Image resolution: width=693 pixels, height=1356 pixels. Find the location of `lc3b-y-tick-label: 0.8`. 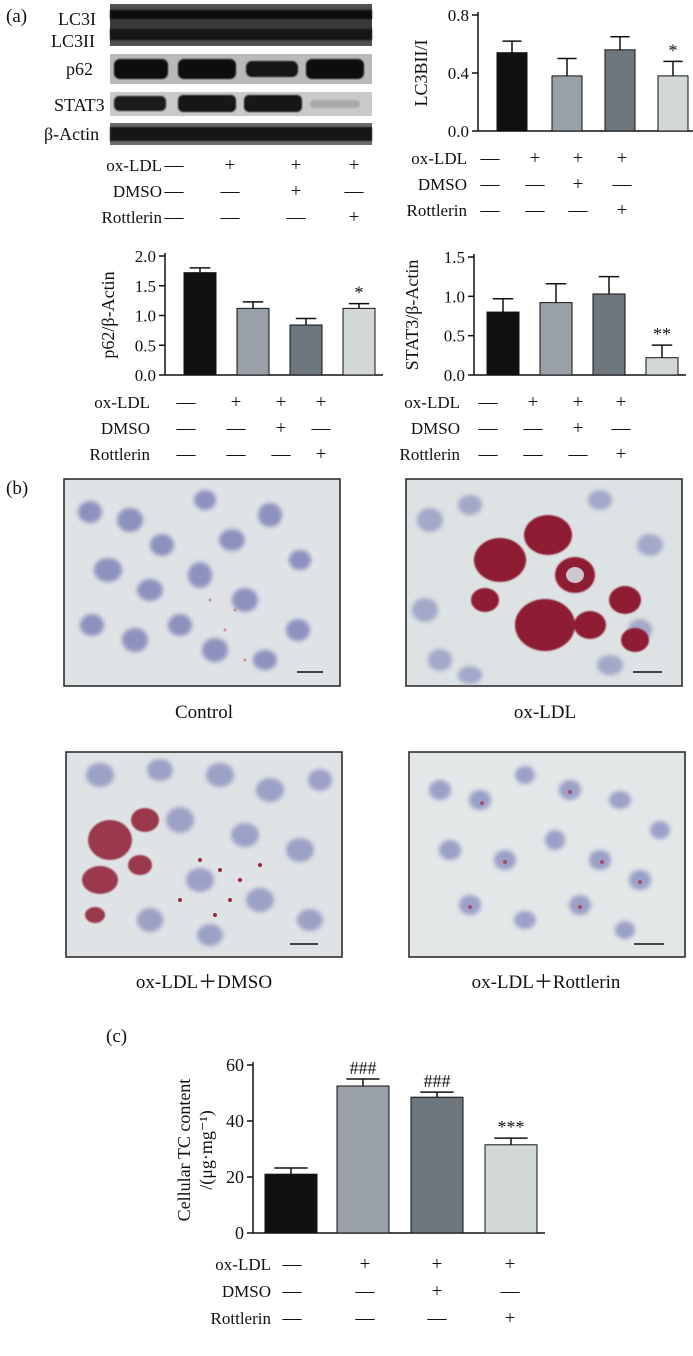

lc3b-y-tick-label: 0.8 is located at coordinates (458, 15).